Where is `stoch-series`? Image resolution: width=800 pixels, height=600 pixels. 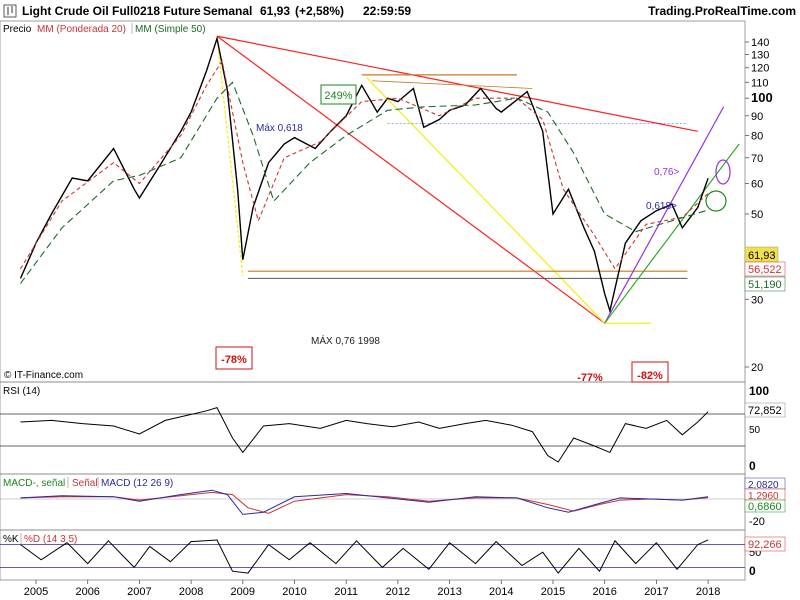
stoch-series is located at coordinates (372, 556).